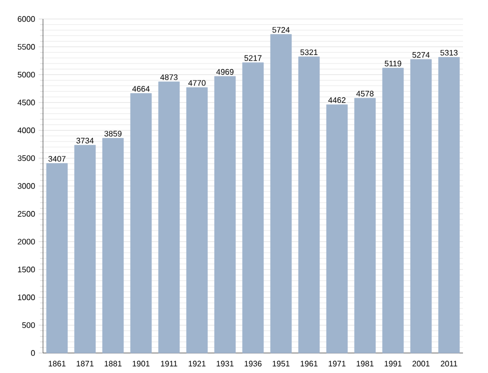 This screenshot has height=373, width=488. What do you see at coordinates (57, 159) in the screenshot?
I see `data-label: 3407` at bounding box center [57, 159].